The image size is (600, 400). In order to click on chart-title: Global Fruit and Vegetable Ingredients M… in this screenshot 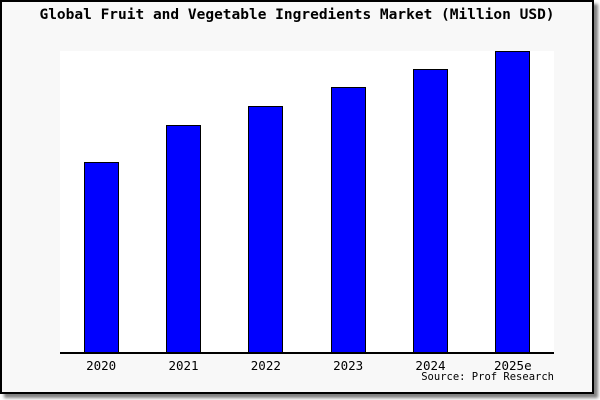, I will do `click(297, 15)`.